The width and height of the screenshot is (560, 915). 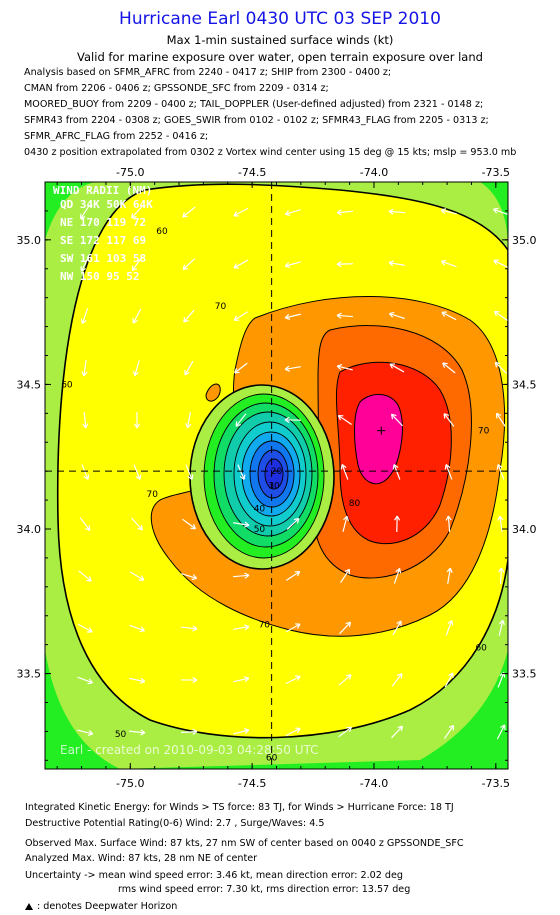 I want to click on analysis-line-5: SFMR_AFRC_FLAG from 2252 - 0416 z;, so click(x=116, y=136).